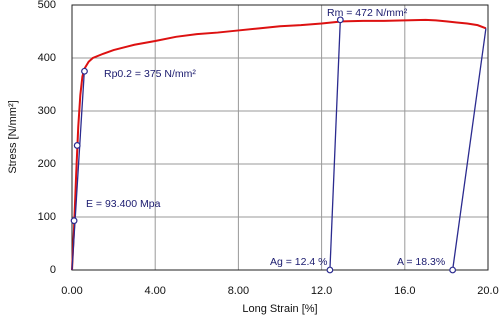  I want to click on annotation: Ag = 12.4 %, so click(299, 262).